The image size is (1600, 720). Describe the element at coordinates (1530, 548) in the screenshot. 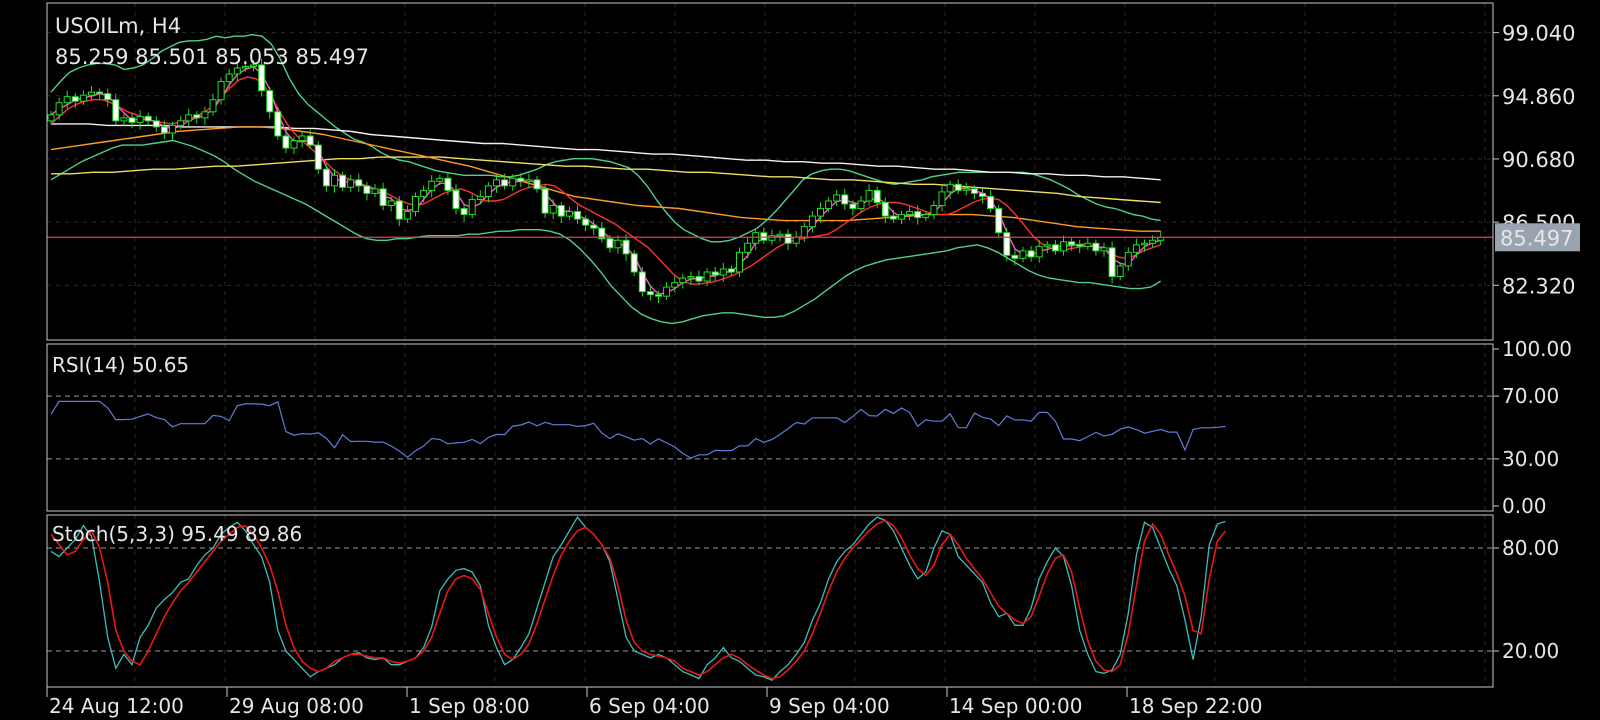

I see `stoch-tick-label: 80.00` at that location.